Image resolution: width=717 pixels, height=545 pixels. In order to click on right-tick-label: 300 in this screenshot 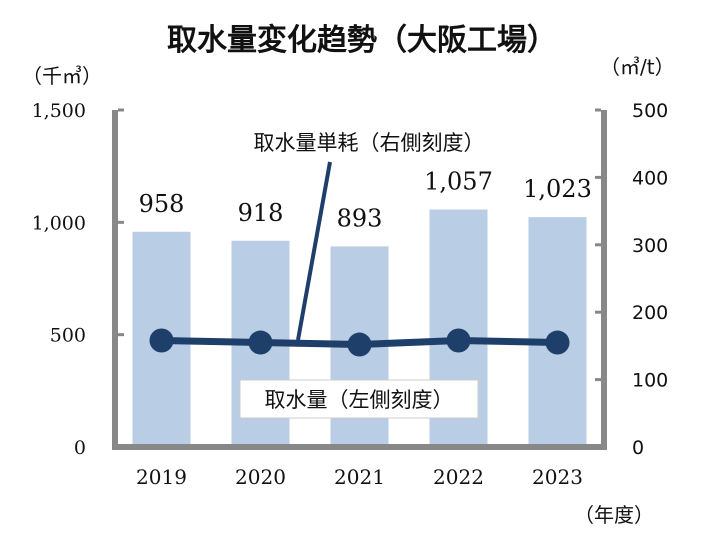, I will do `click(650, 246)`.